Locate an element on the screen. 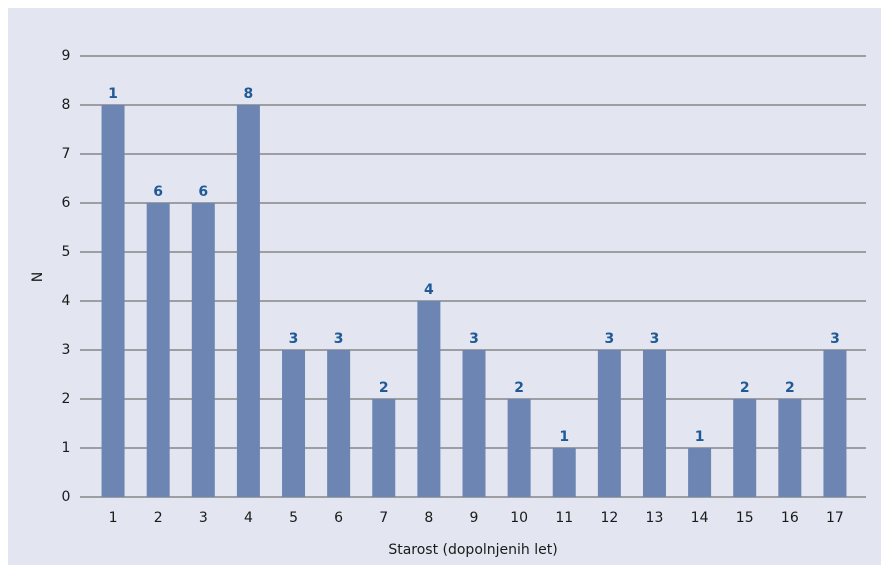  x-tick-label: 12 is located at coordinates (609, 518).